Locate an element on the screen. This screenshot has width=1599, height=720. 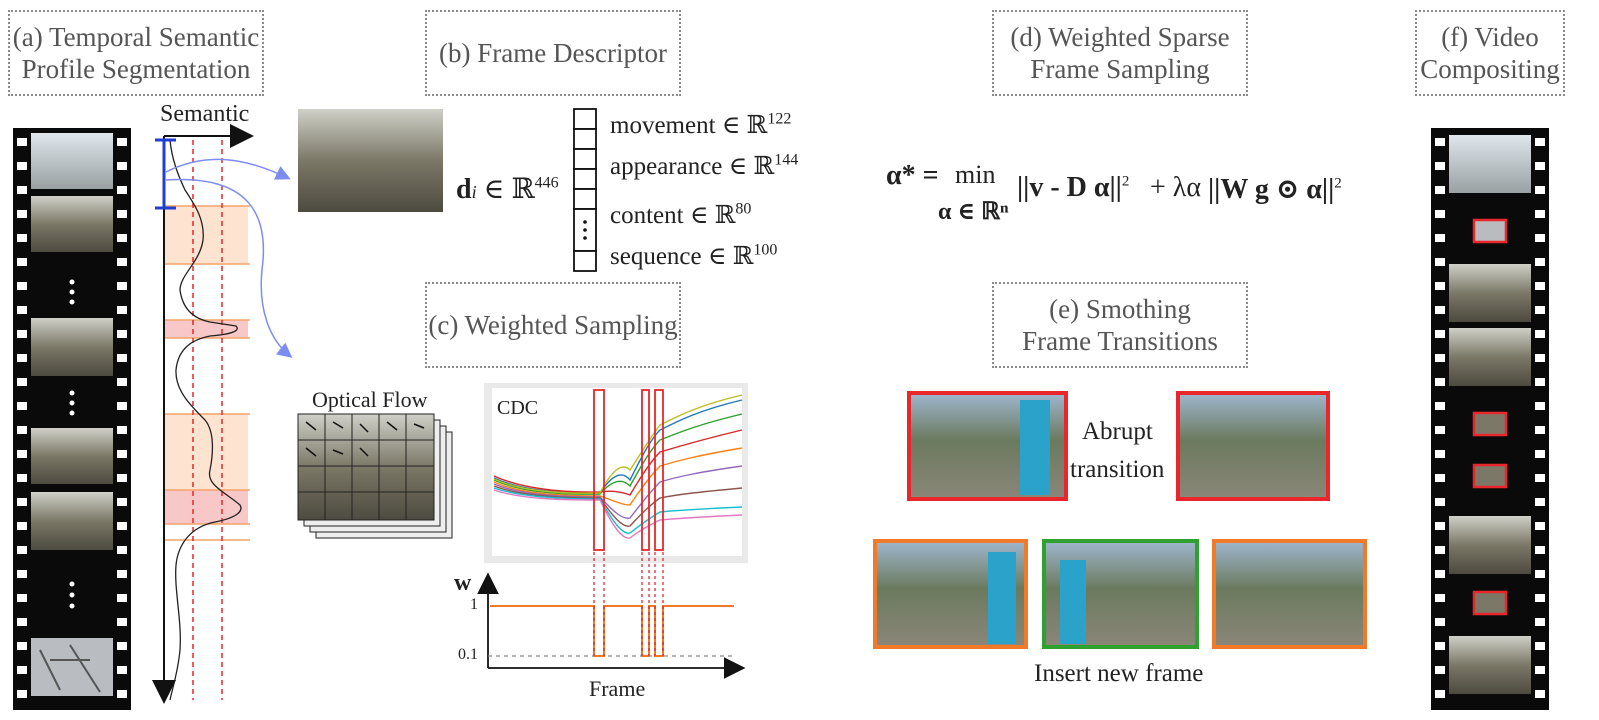
optical-flow-stack is located at coordinates (375, 476).